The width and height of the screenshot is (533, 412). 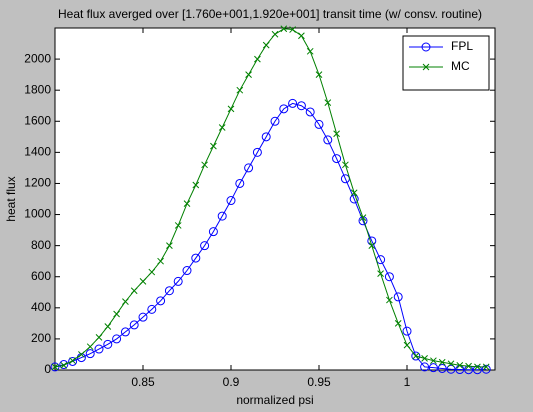 I want to click on y-tick-label: 1200, so click(x=37, y=183).